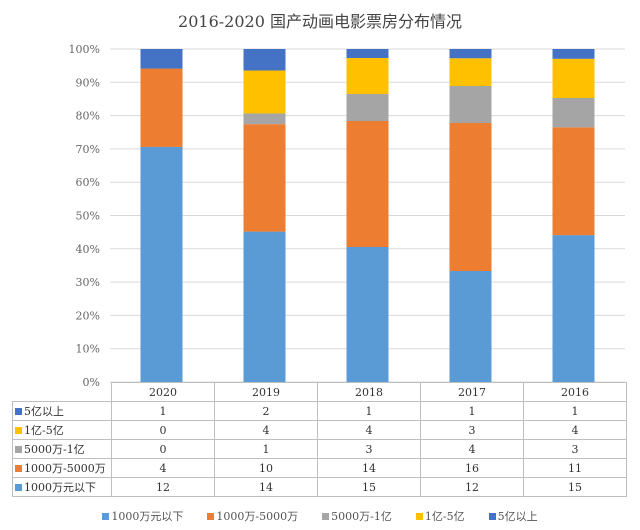  What do you see at coordinates (369, 392) in the screenshot?
I see `x-tick-label: 2018` at bounding box center [369, 392].